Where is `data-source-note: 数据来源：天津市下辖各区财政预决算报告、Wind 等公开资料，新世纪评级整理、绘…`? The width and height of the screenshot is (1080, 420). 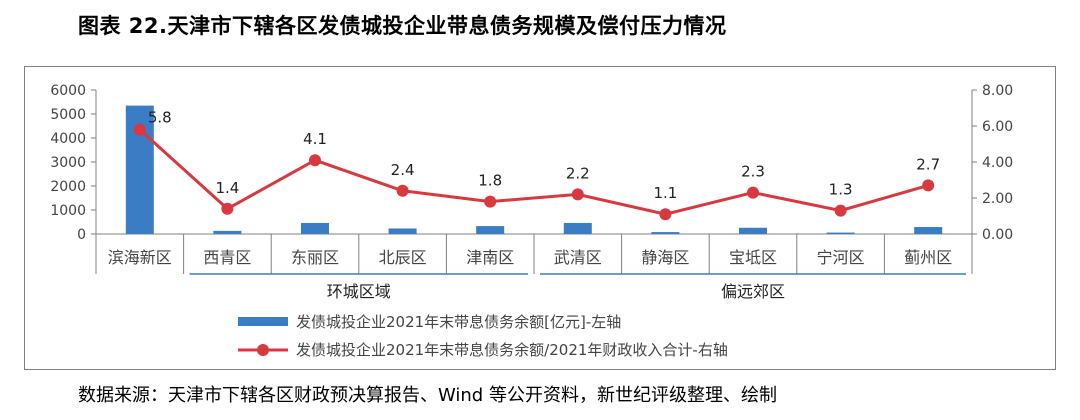
data-source-note: 数据来源：天津市下辖各区财政预决算报告、Wind 等公开资料，新世纪评级整理、绘… is located at coordinates (427, 395).